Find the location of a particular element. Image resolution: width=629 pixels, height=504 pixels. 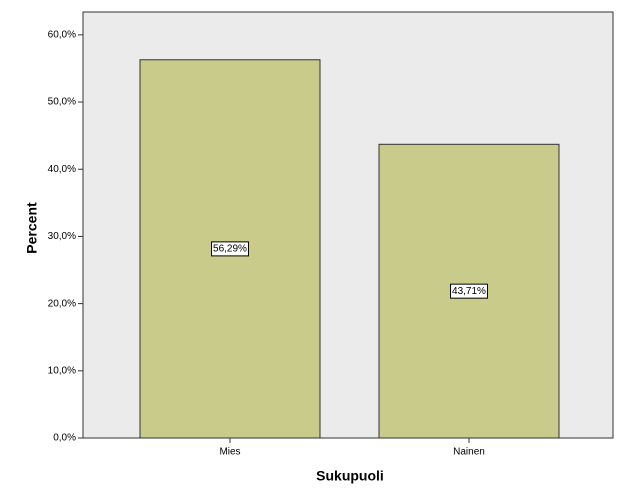

y-tick-label: 30,0% is located at coordinates (62, 236).